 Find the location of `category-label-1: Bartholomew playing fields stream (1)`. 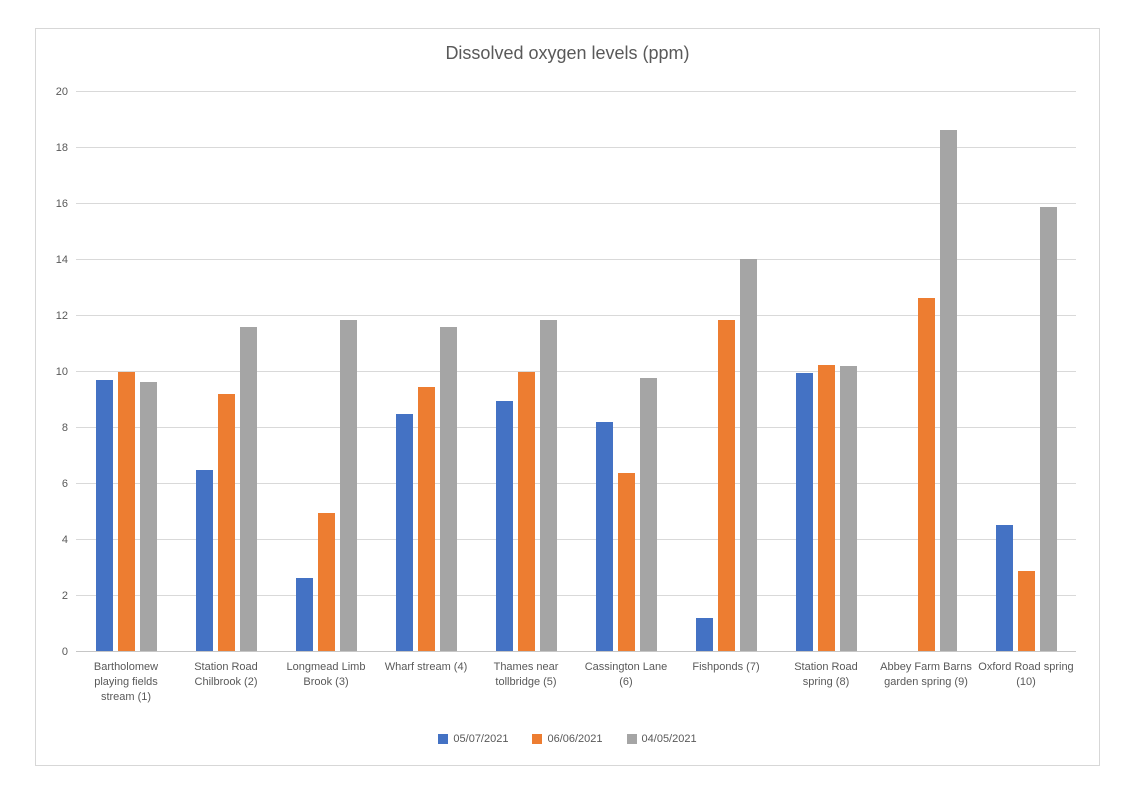

category-label-1: Bartholomew playing fields stream (1) is located at coordinates (126, 682).